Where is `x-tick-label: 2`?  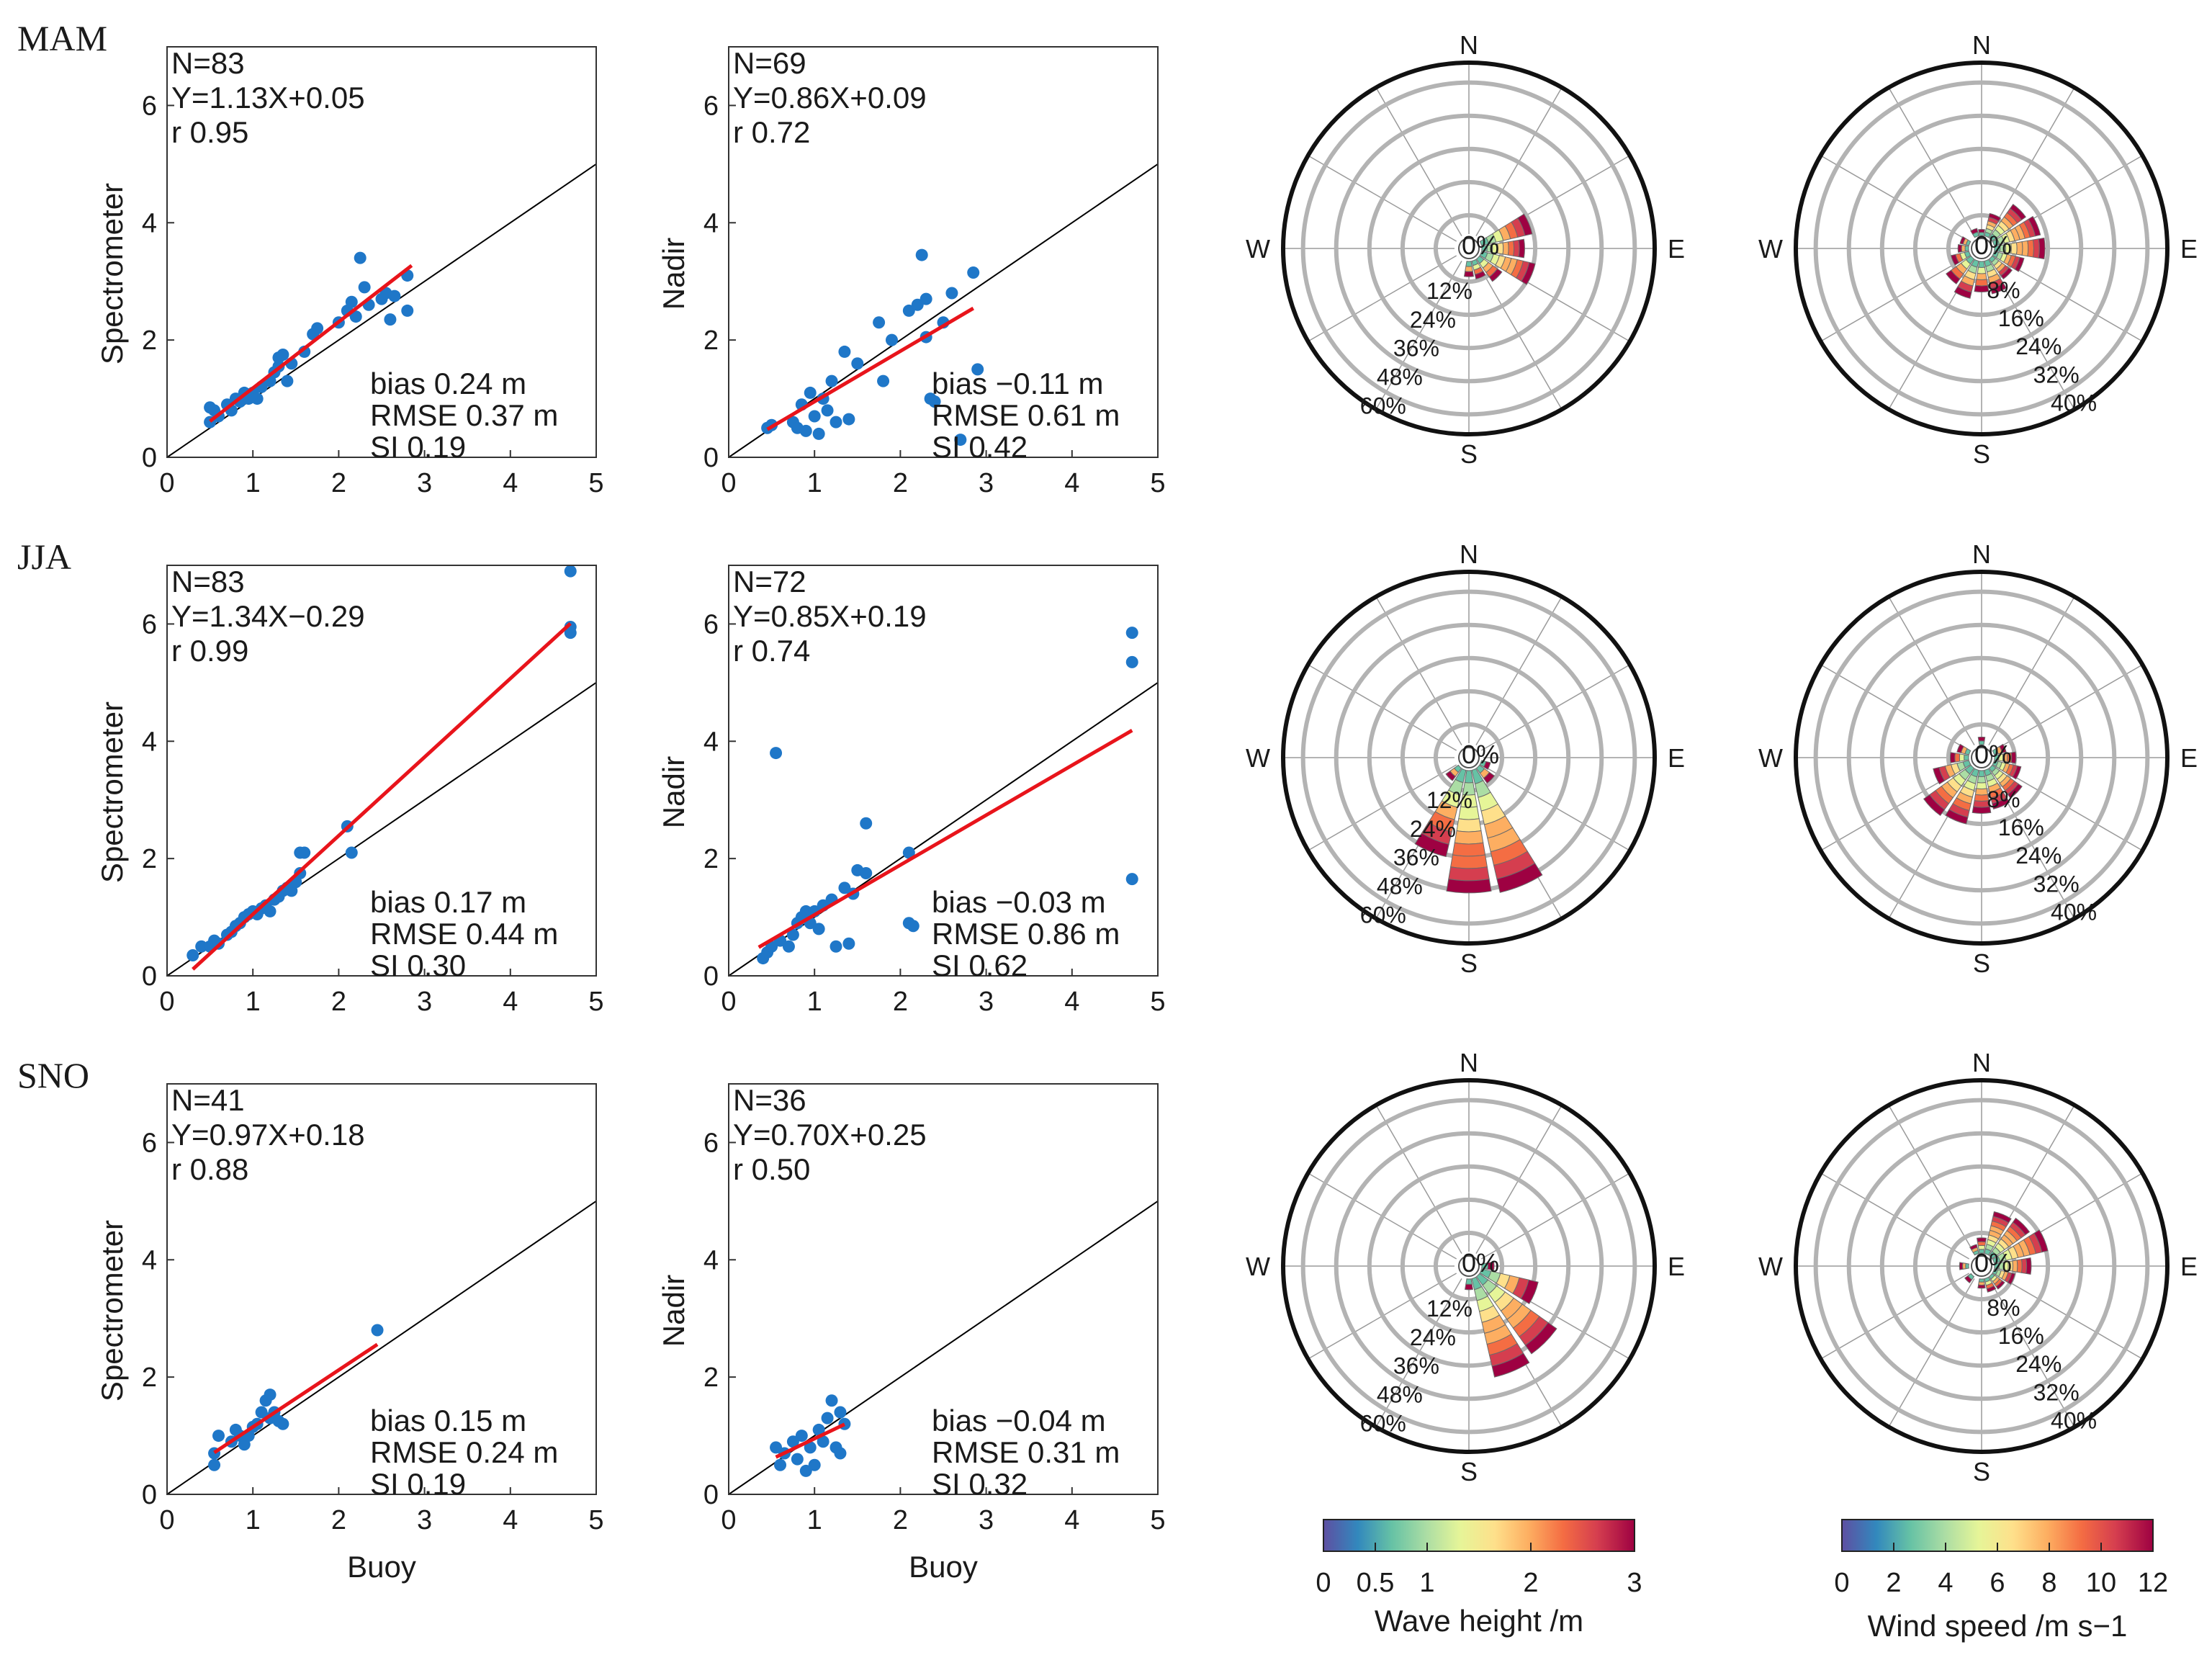
x-tick-label: 2 is located at coordinates (338, 483).